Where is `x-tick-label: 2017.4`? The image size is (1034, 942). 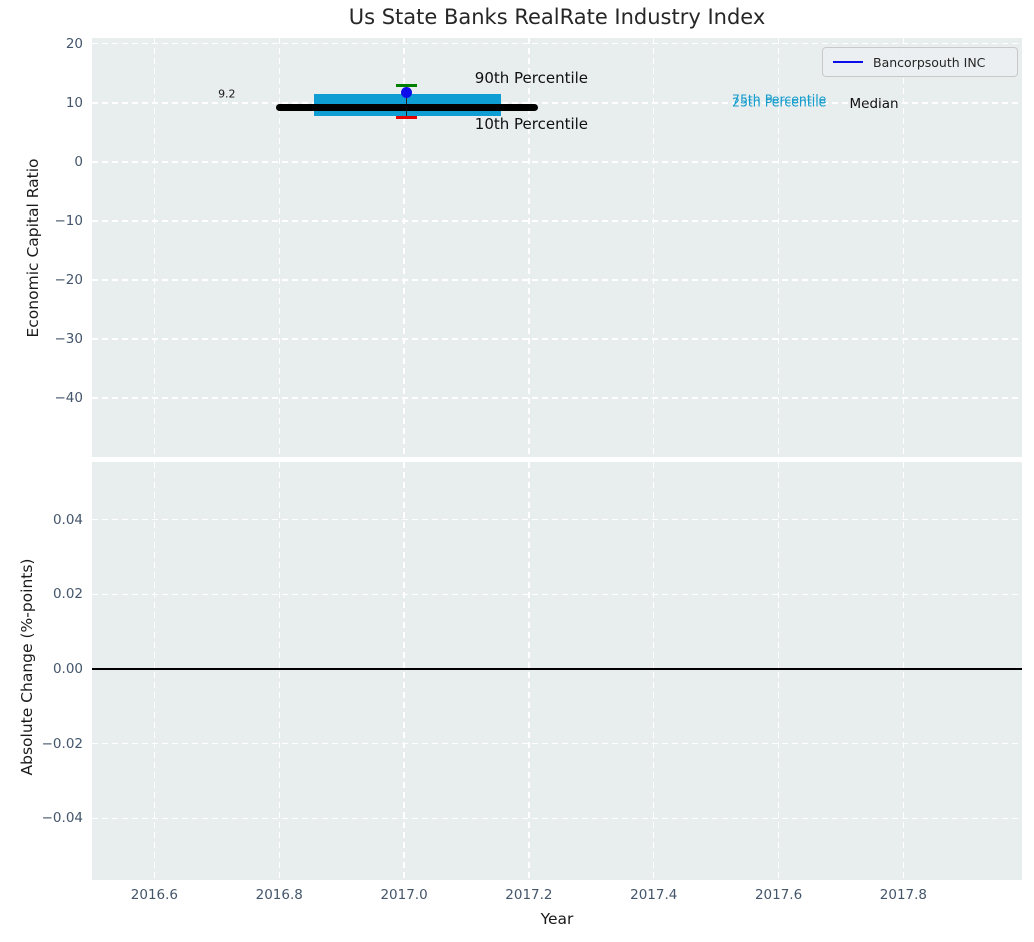
x-tick-label: 2017.4 is located at coordinates (654, 895).